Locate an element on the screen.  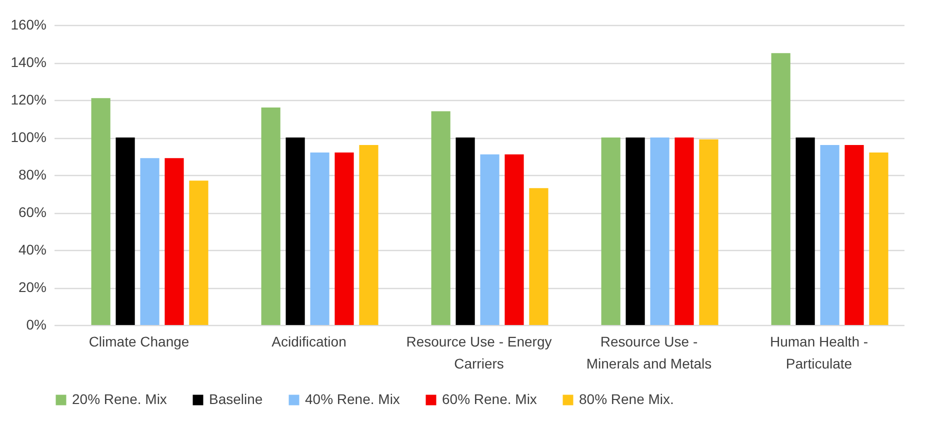
y-tick-label: 140% is located at coordinates (28, 62).